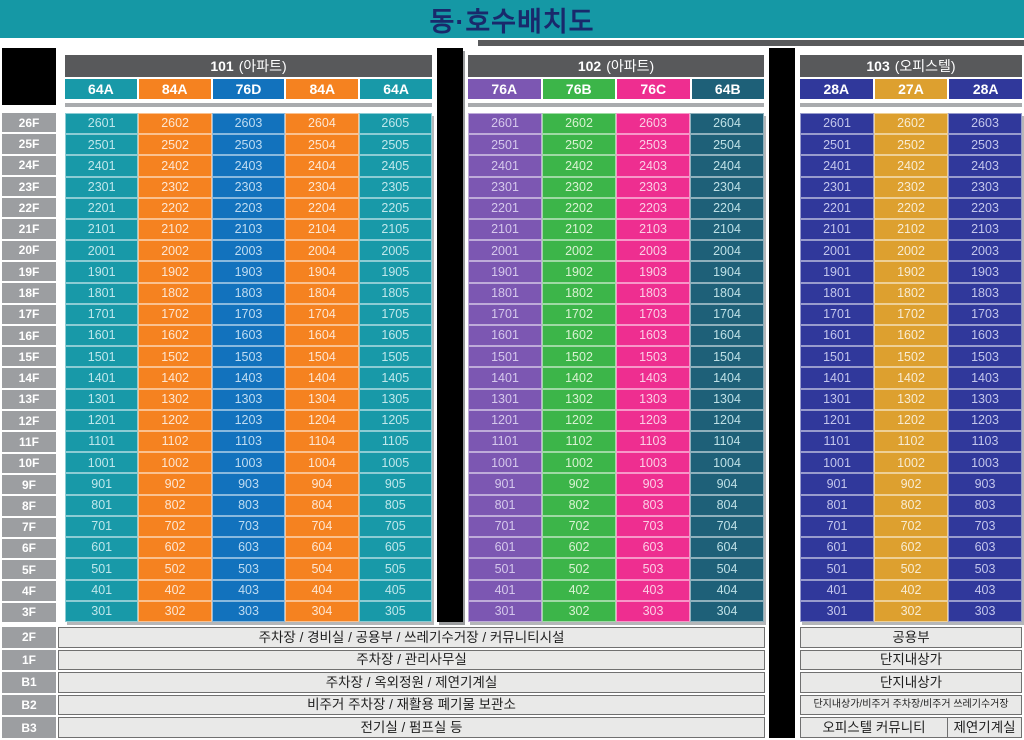 This screenshot has width=1024, height=740. What do you see at coordinates (248, 442) in the screenshot?
I see `unit-cell: 1103` at bounding box center [248, 442].